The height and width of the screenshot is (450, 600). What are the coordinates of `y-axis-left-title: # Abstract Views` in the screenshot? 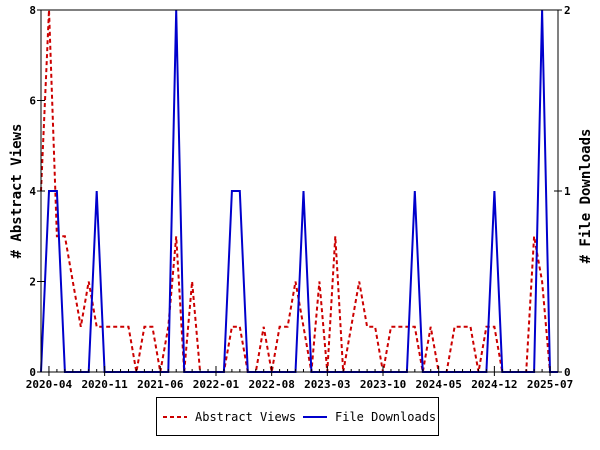 It's located at (17, 191).